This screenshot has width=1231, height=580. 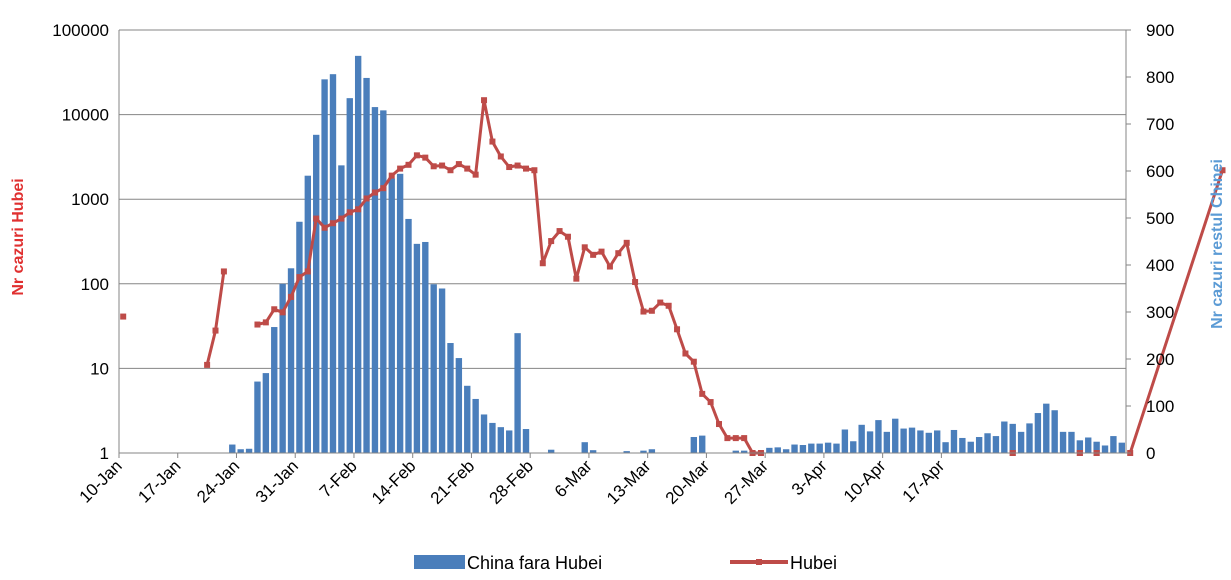 What do you see at coordinates (1160, 77) in the screenshot?
I see `y-right-tick-label: 800` at bounding box center [1160, 77].